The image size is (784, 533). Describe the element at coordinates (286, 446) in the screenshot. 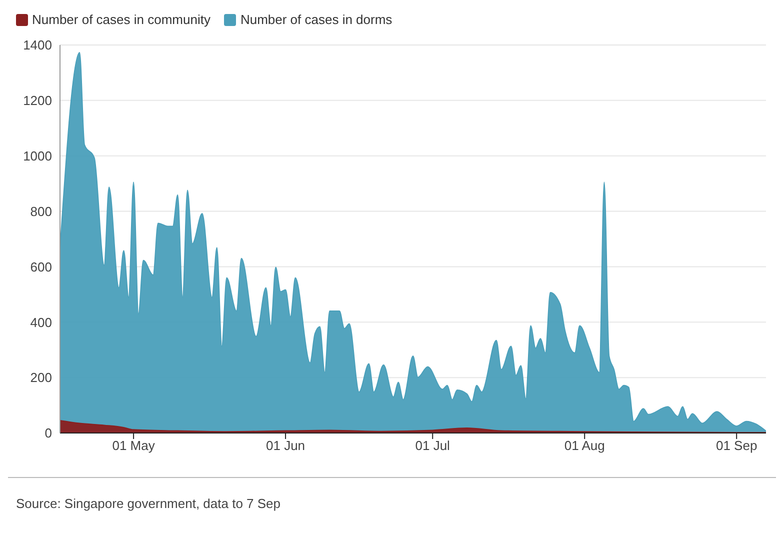

I see `x-tick-label: 01 Jun` at that location.